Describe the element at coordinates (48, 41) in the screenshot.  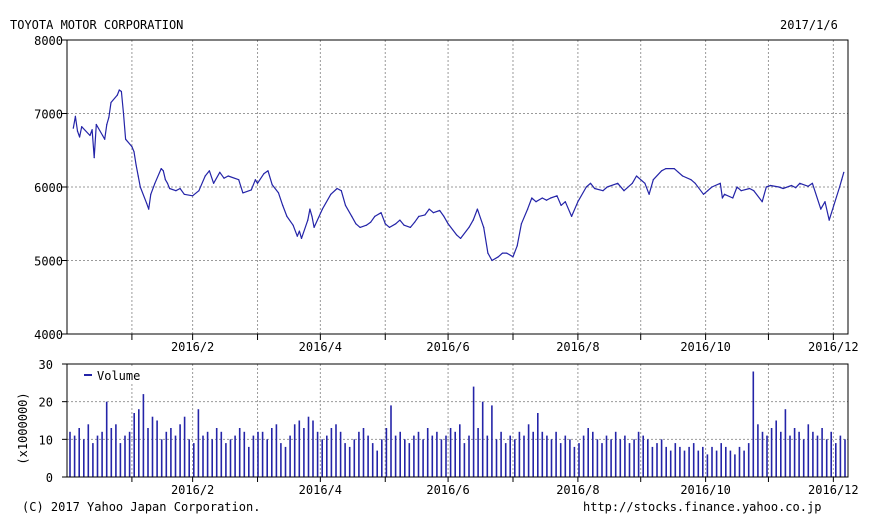
I see `price-y-tick-label: 8000` at that location.